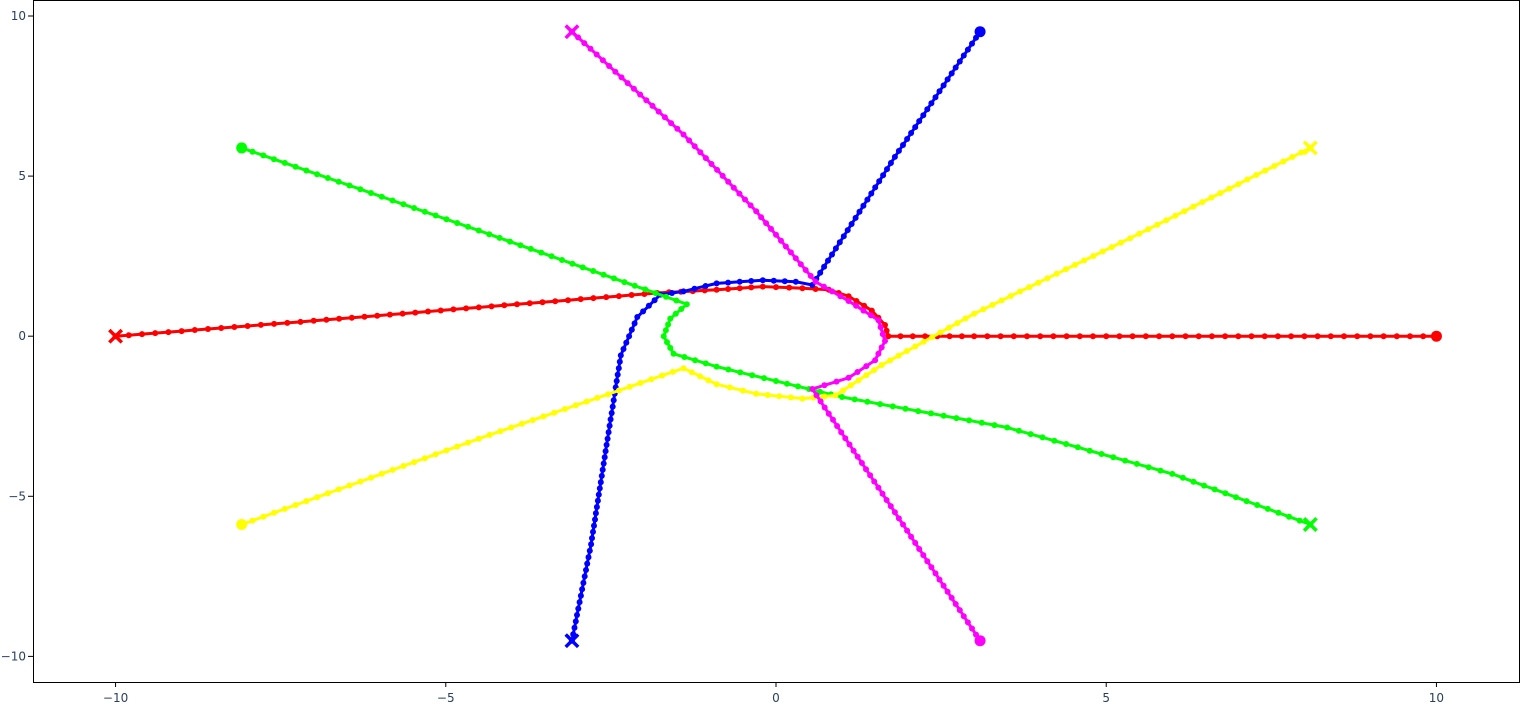  What do you see at coordinates (17, 496) in the screenshot?
I see `y-tick-label: −5` at bounding box center [17, 496].